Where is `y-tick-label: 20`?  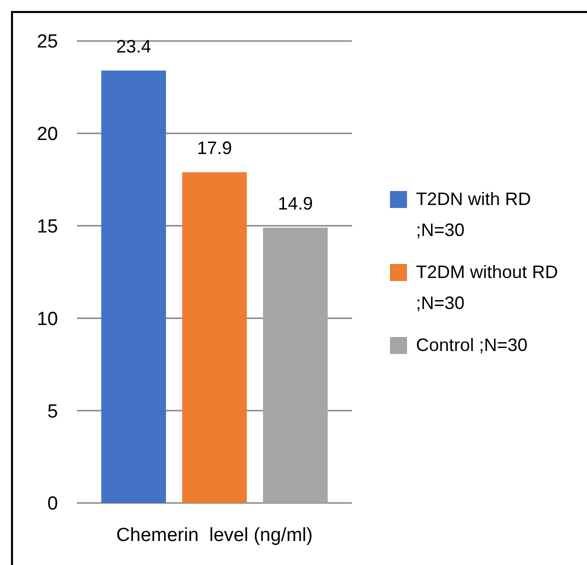
y-tick-label: 20 is located at coordinates (47, 135).